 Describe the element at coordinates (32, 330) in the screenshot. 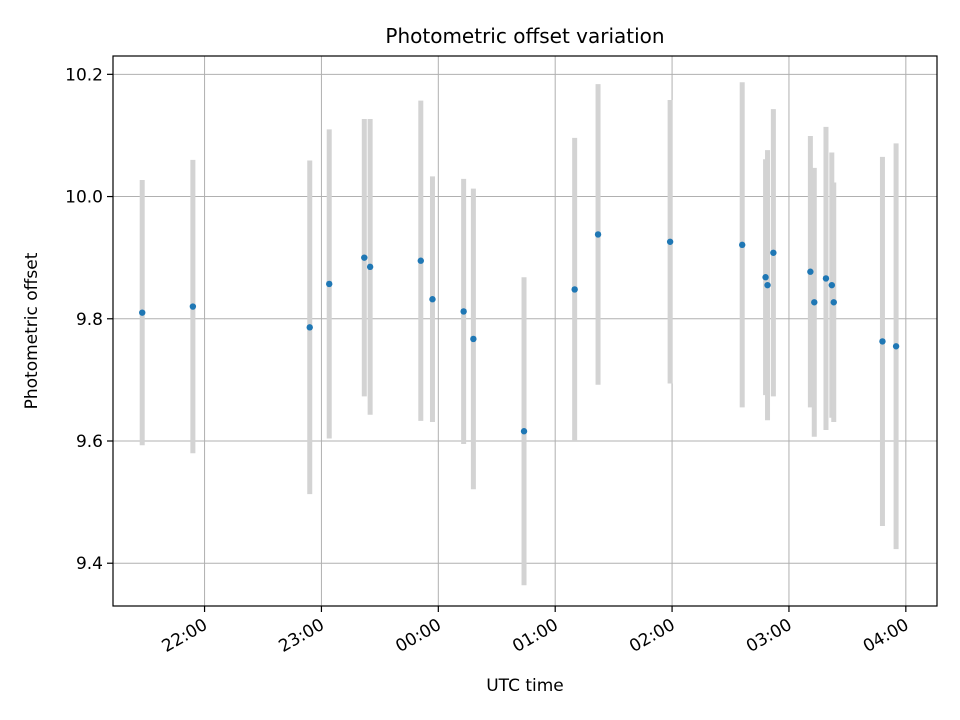

I see `y-axis-title: Photometric offset` at that location.